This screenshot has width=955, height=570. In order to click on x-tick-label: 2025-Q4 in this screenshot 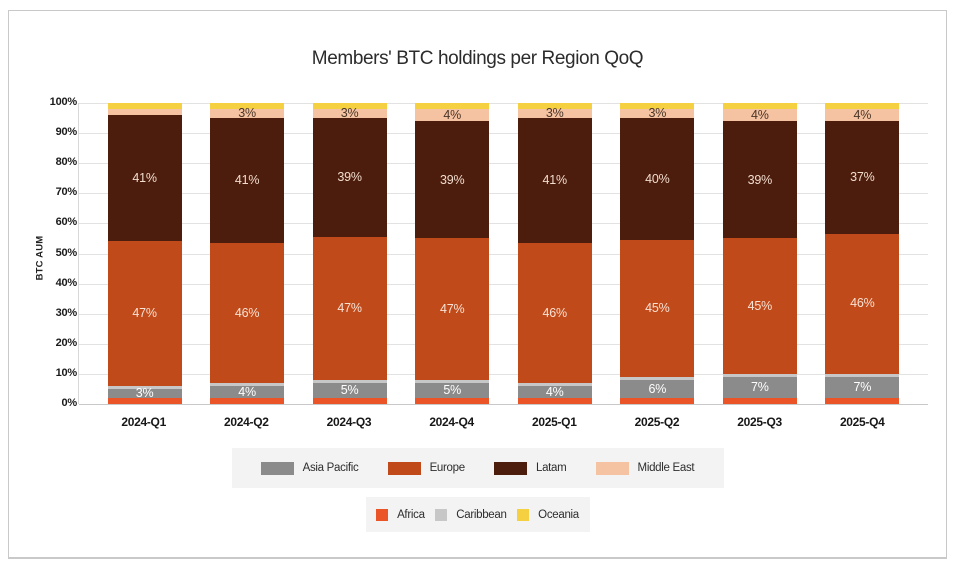, I will do `click(862, 422)`.